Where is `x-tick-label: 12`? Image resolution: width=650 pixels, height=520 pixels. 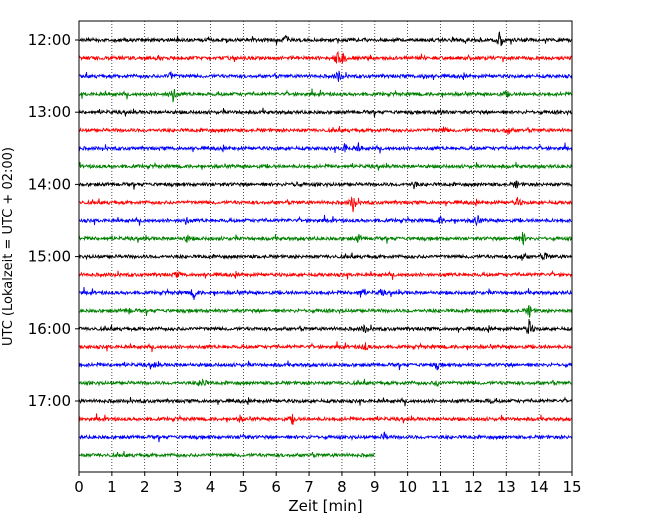
x-tick-label: 12 is located at coordinates (473, 487).